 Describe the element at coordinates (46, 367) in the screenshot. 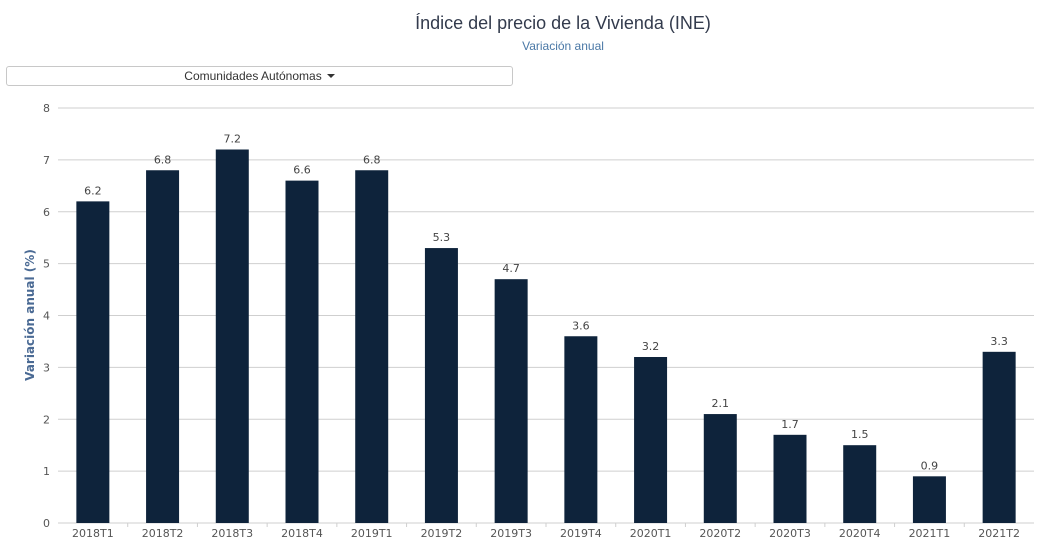

I see `y-tick-label: 3` at that location.